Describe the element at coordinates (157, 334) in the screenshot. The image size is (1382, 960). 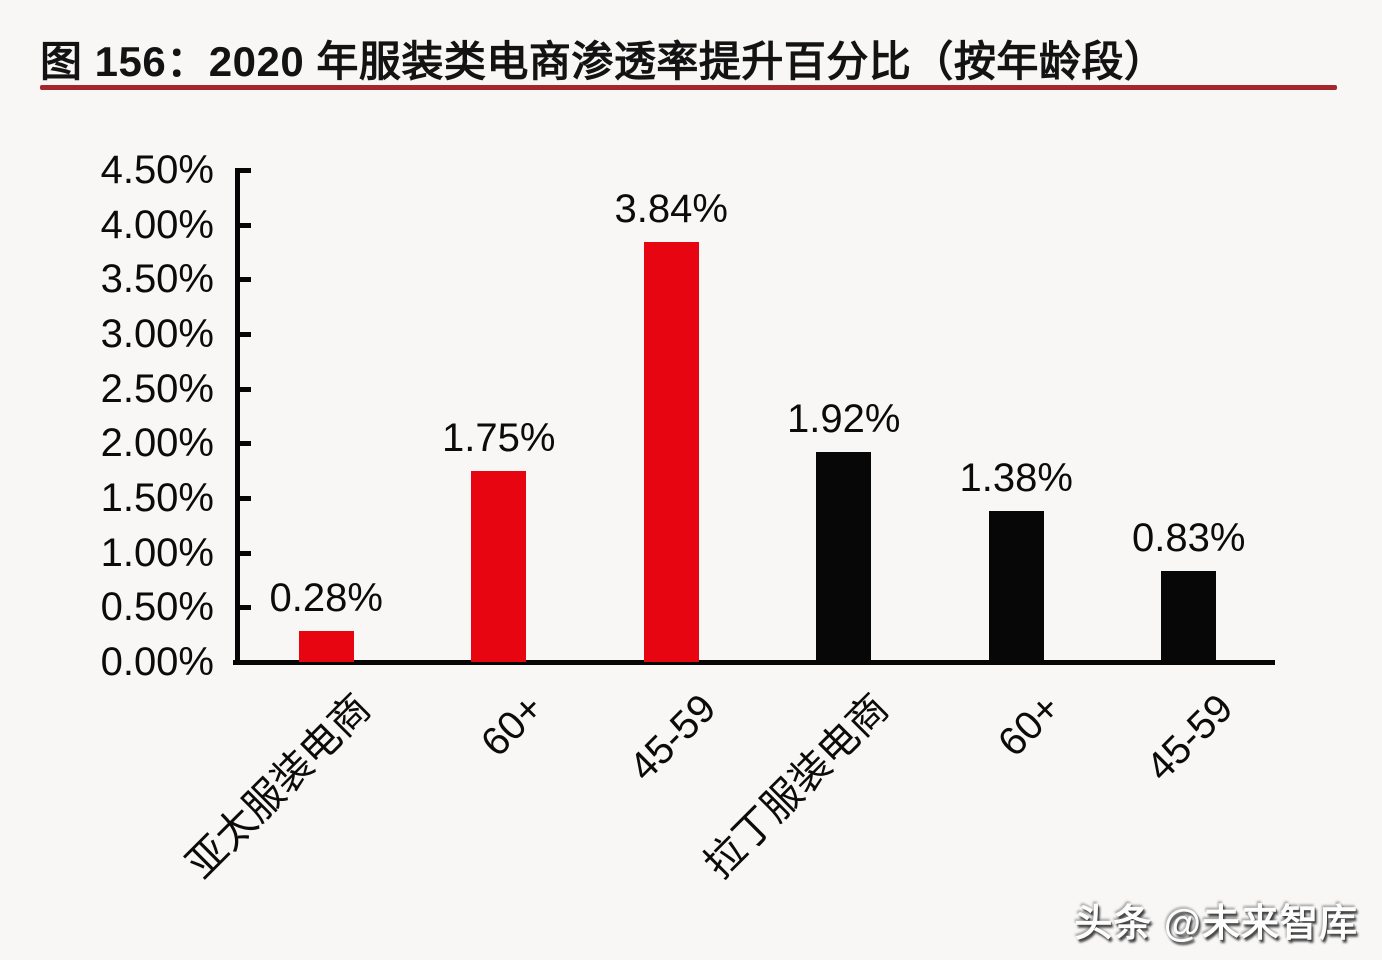
I see `y-axis-tick-label: 3.00%` at that location.